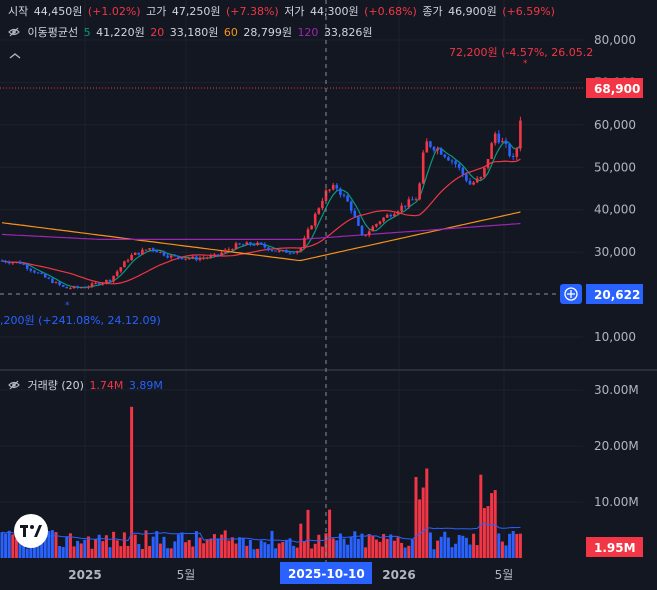 This screenshot has width=657, height=590. I want to click on crosshair-price-label: 20,622, so click(617, 295).